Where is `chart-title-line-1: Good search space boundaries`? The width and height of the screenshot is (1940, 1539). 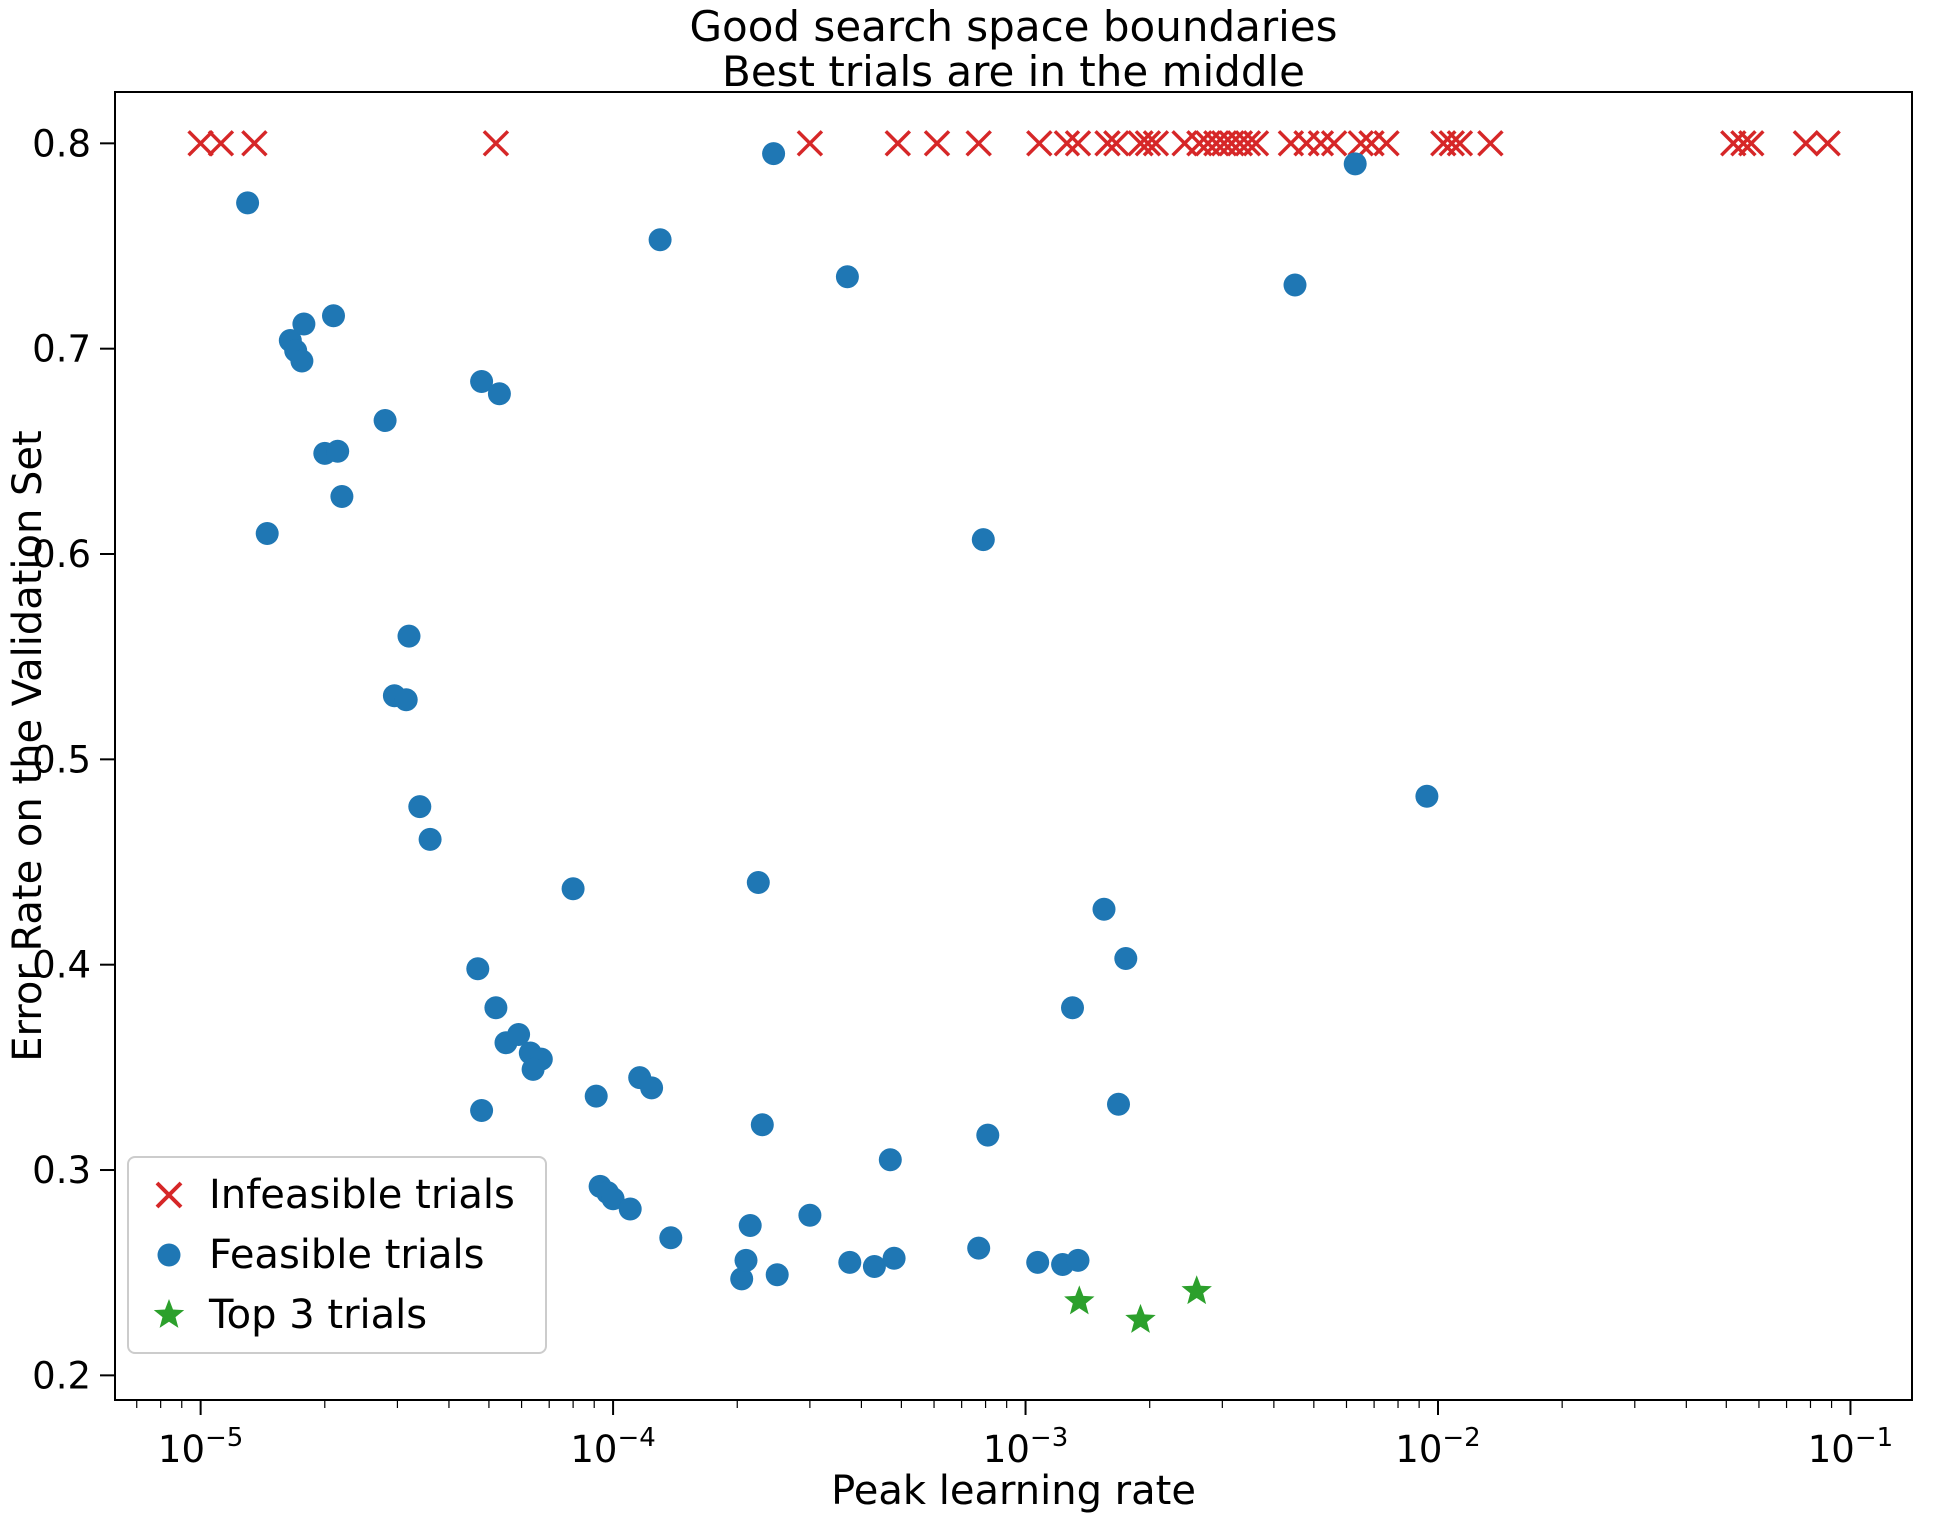
chart-title-line-1: Good search space boundaries is located at coordinates (1013, 26).